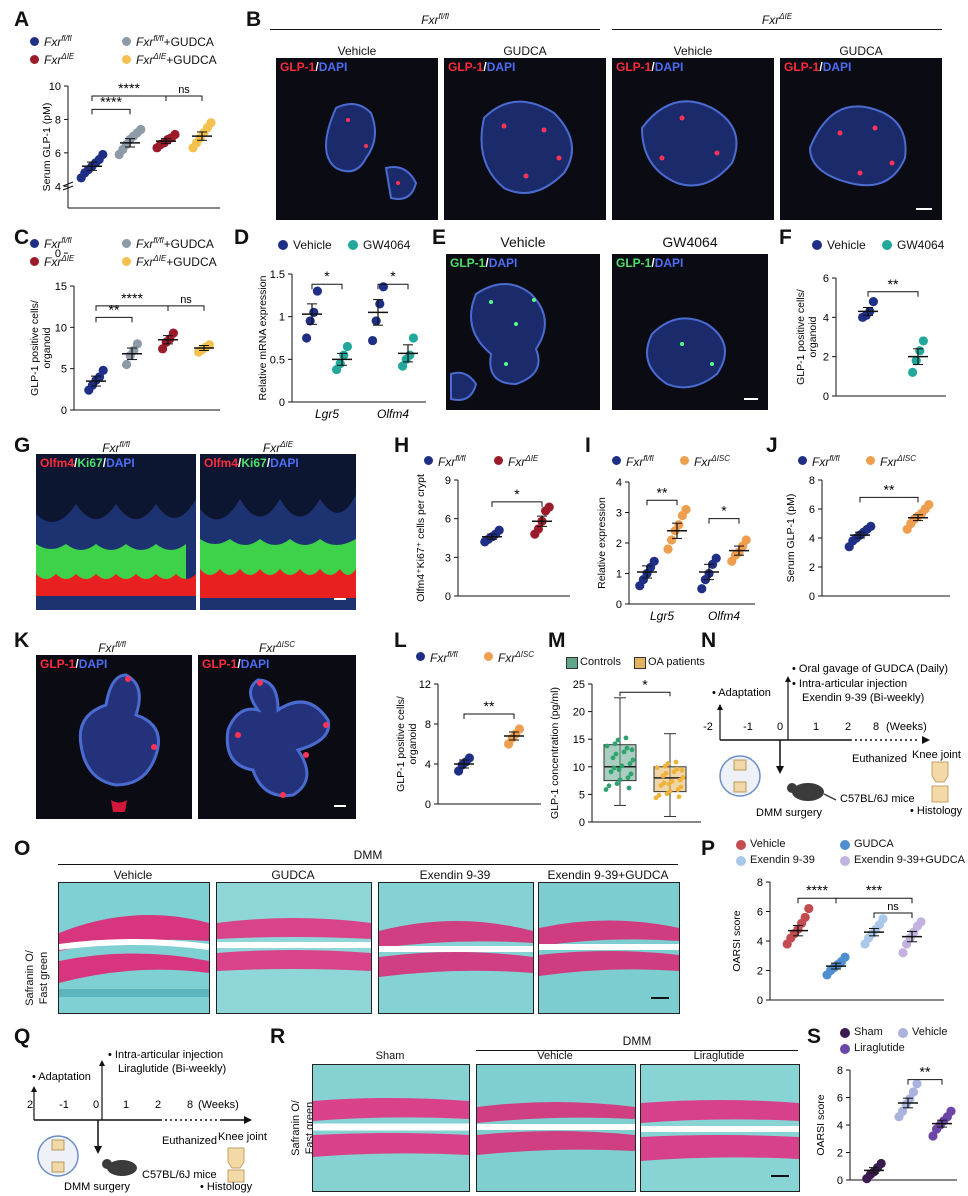 This screenshot has width=968, height=1196. I want to click on chart-h: 0 3 6 9 * Olfm4⁺Ki67⁺ cells per crypt, so click(492, 538).